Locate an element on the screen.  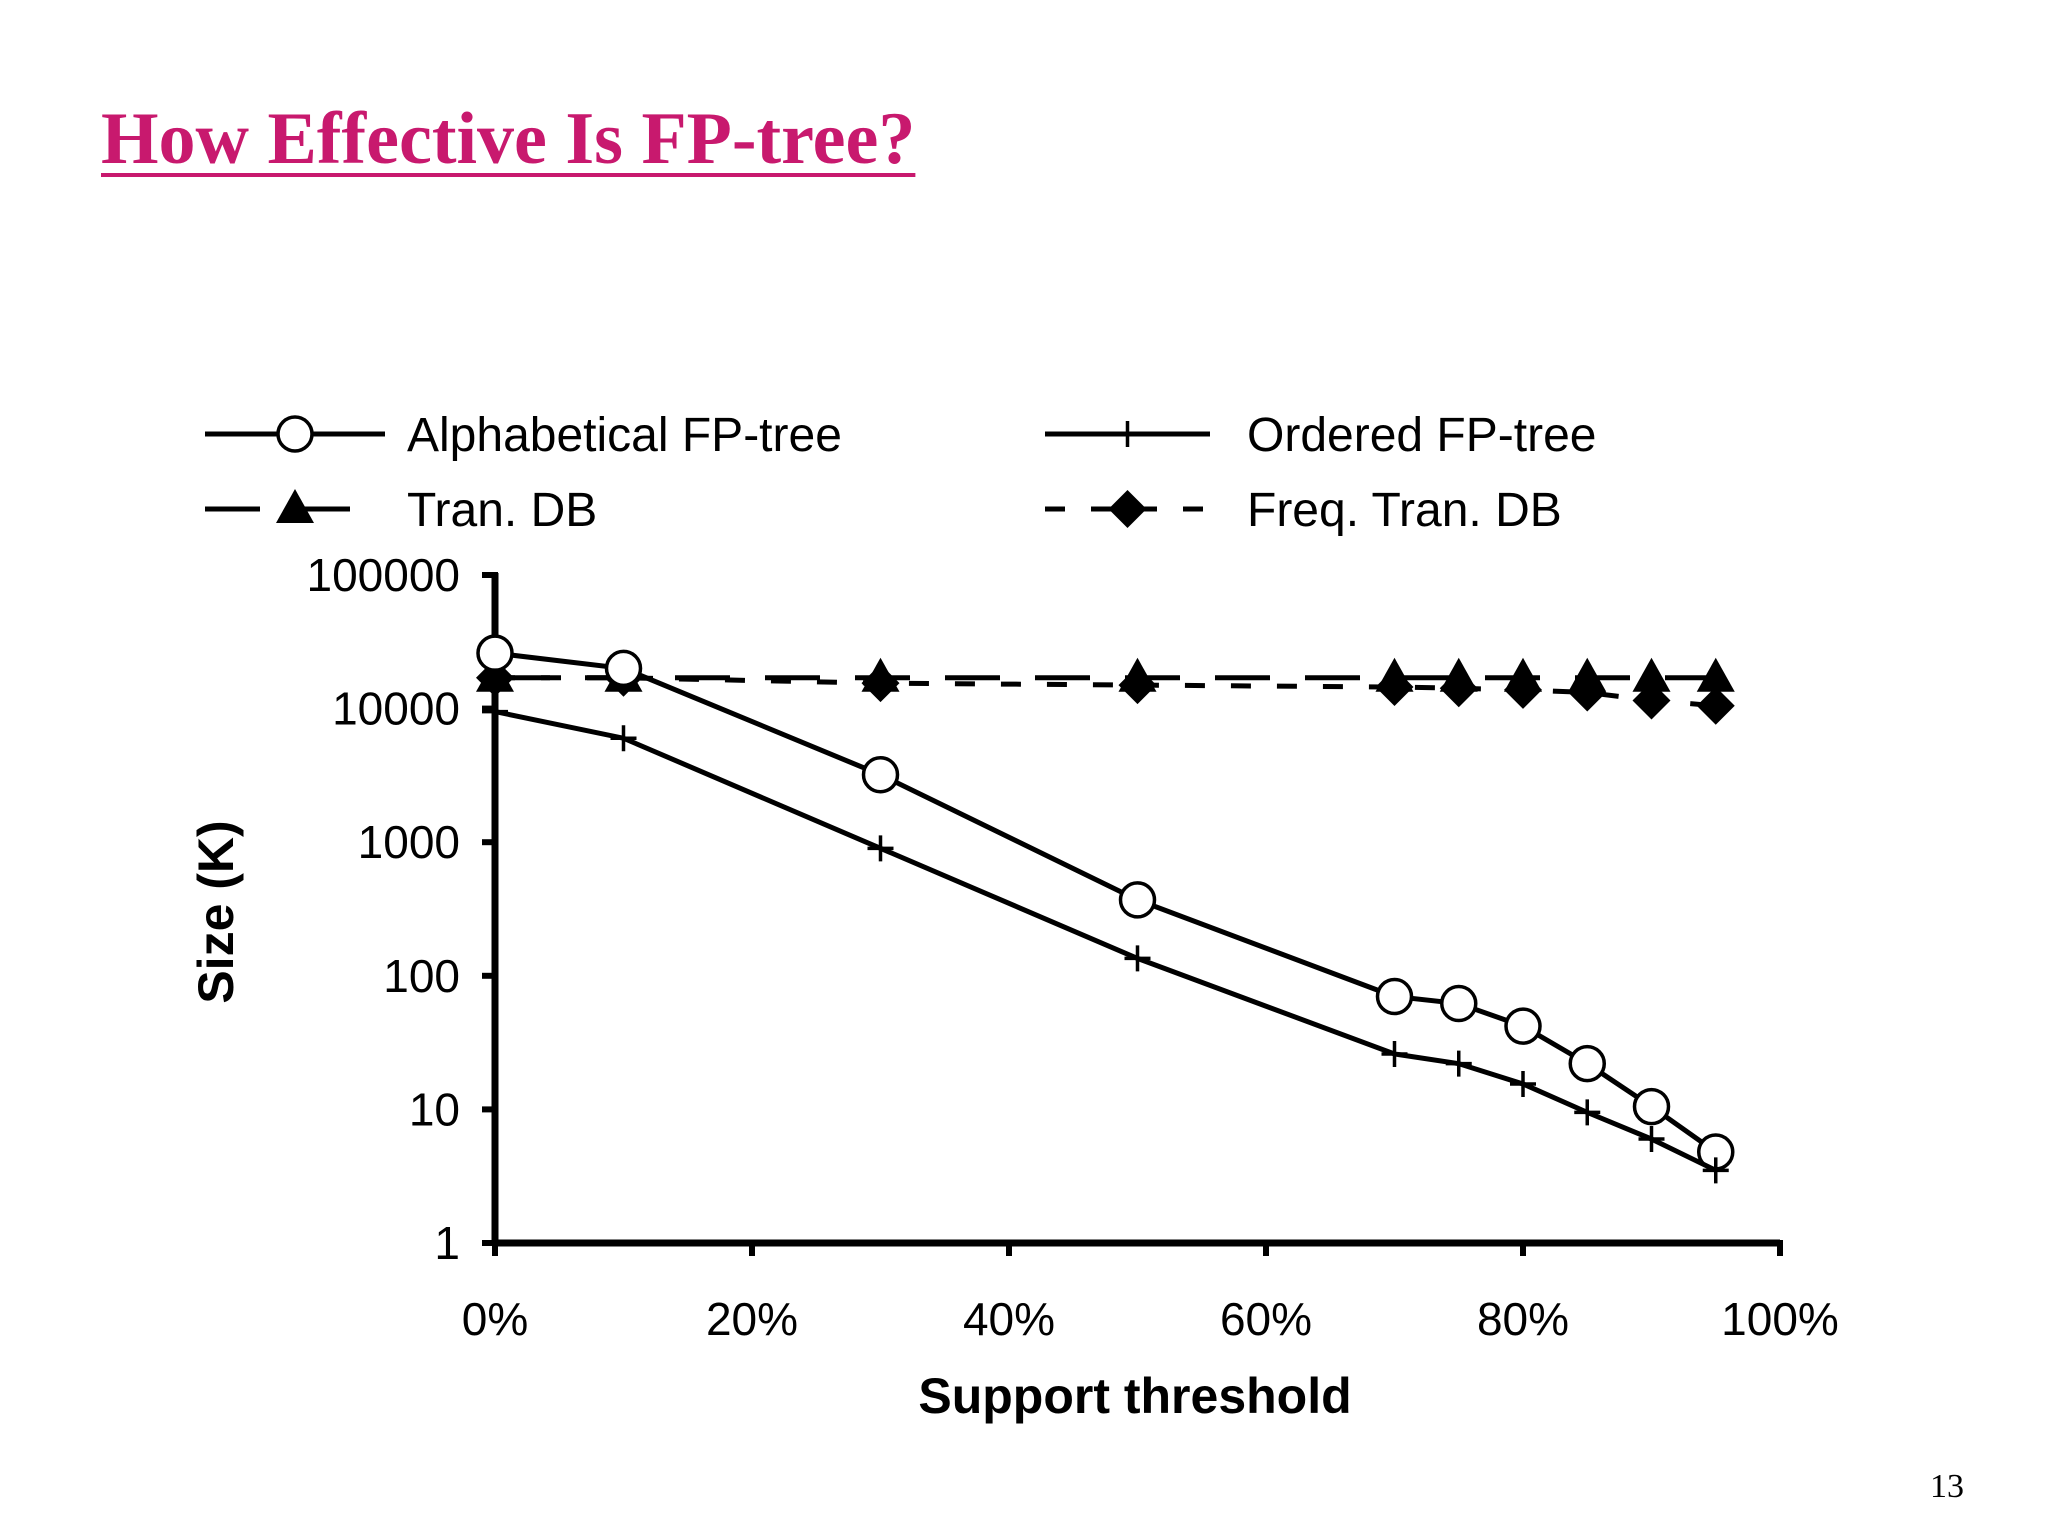
x-tick-label: 20% is located at coordinates (752, 1319).